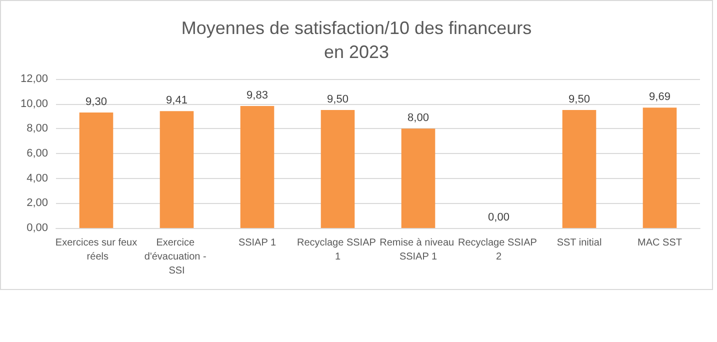  What do you see at coordinates (499, 218) in the screenshot?
I see `data-label: 0,00` at bounding box center [499, 218].